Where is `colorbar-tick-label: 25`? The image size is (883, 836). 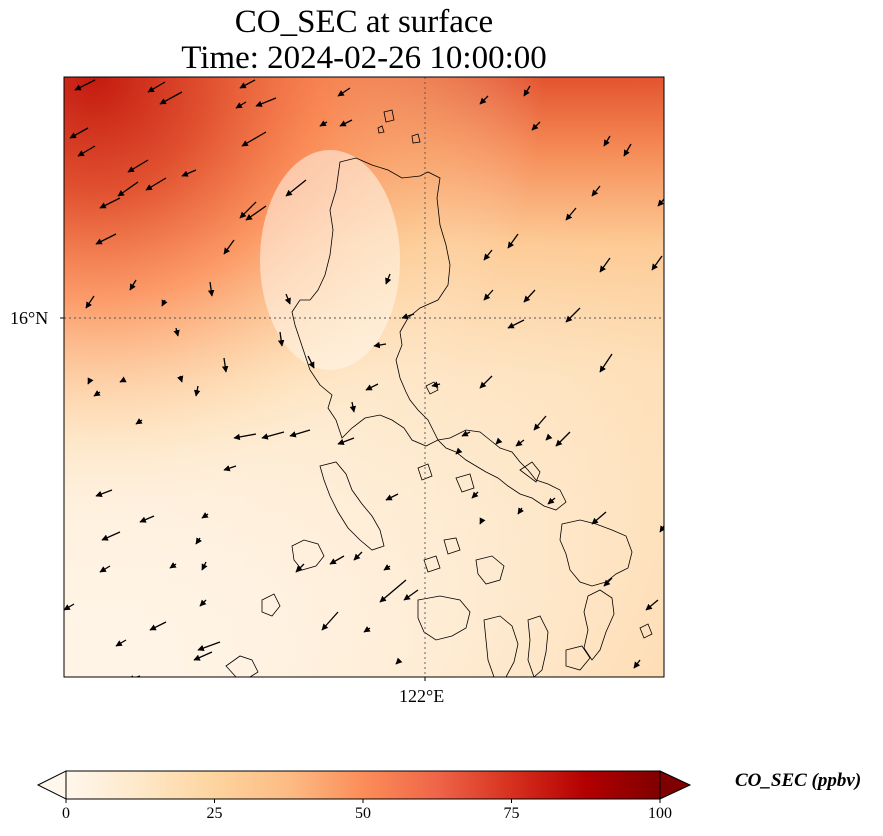
colorbar-tick-label: 25 is located at coordinates (214, 813).